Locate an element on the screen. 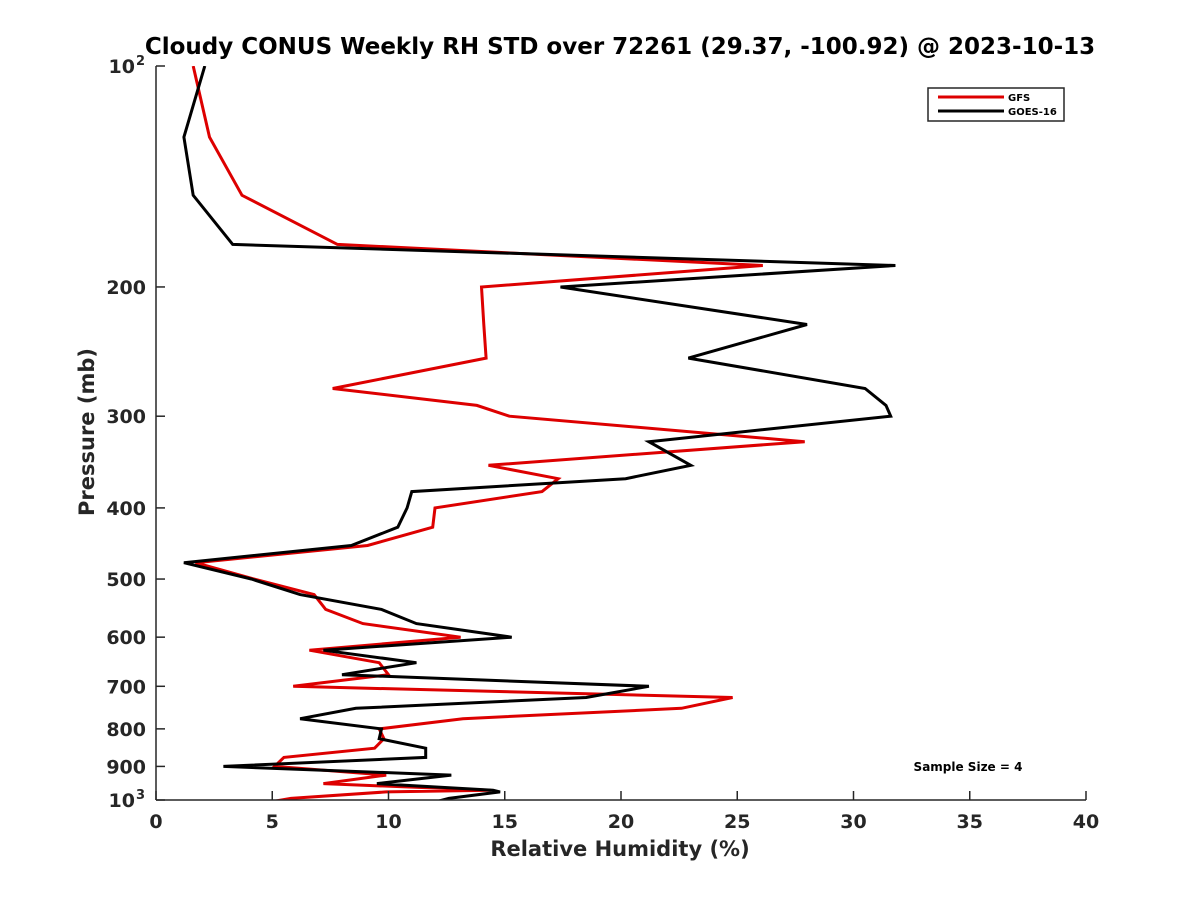  y-tick-label: 600 is located at coordinates (126, 638).